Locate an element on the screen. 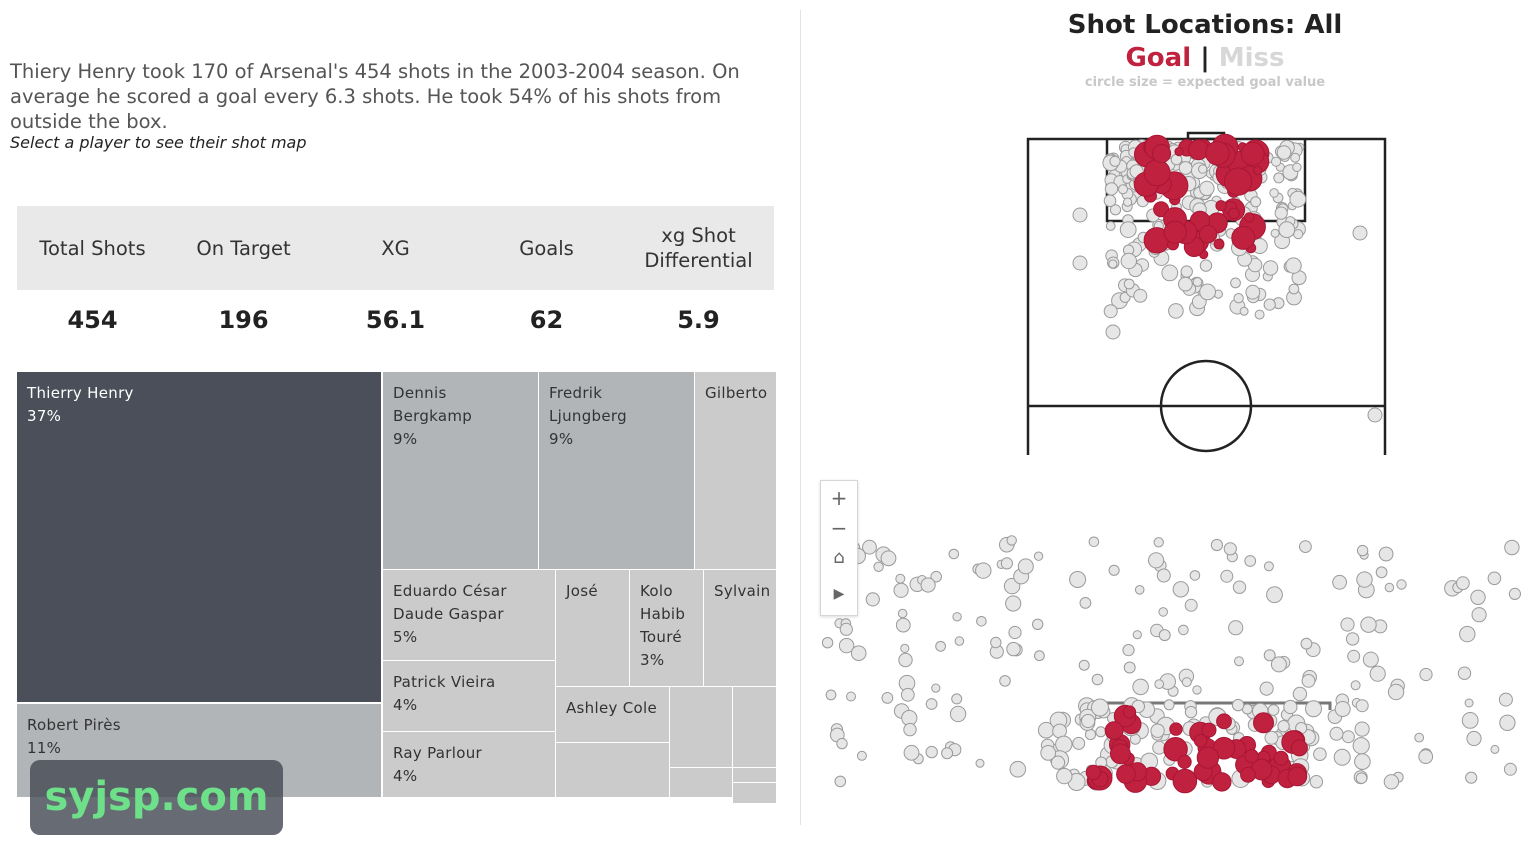  treemap-cell-sylvain: Sylvain is located at coordinates (740, 628).